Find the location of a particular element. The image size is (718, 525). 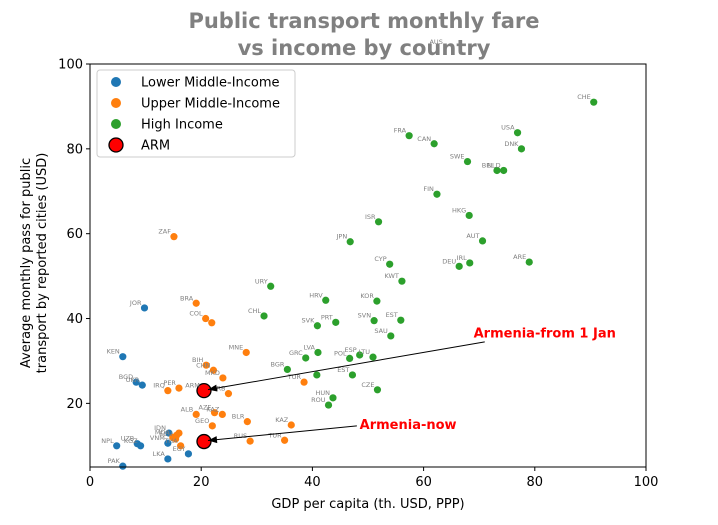

chart-title-line-2: vs income by country is located at coordinates (364, 48).